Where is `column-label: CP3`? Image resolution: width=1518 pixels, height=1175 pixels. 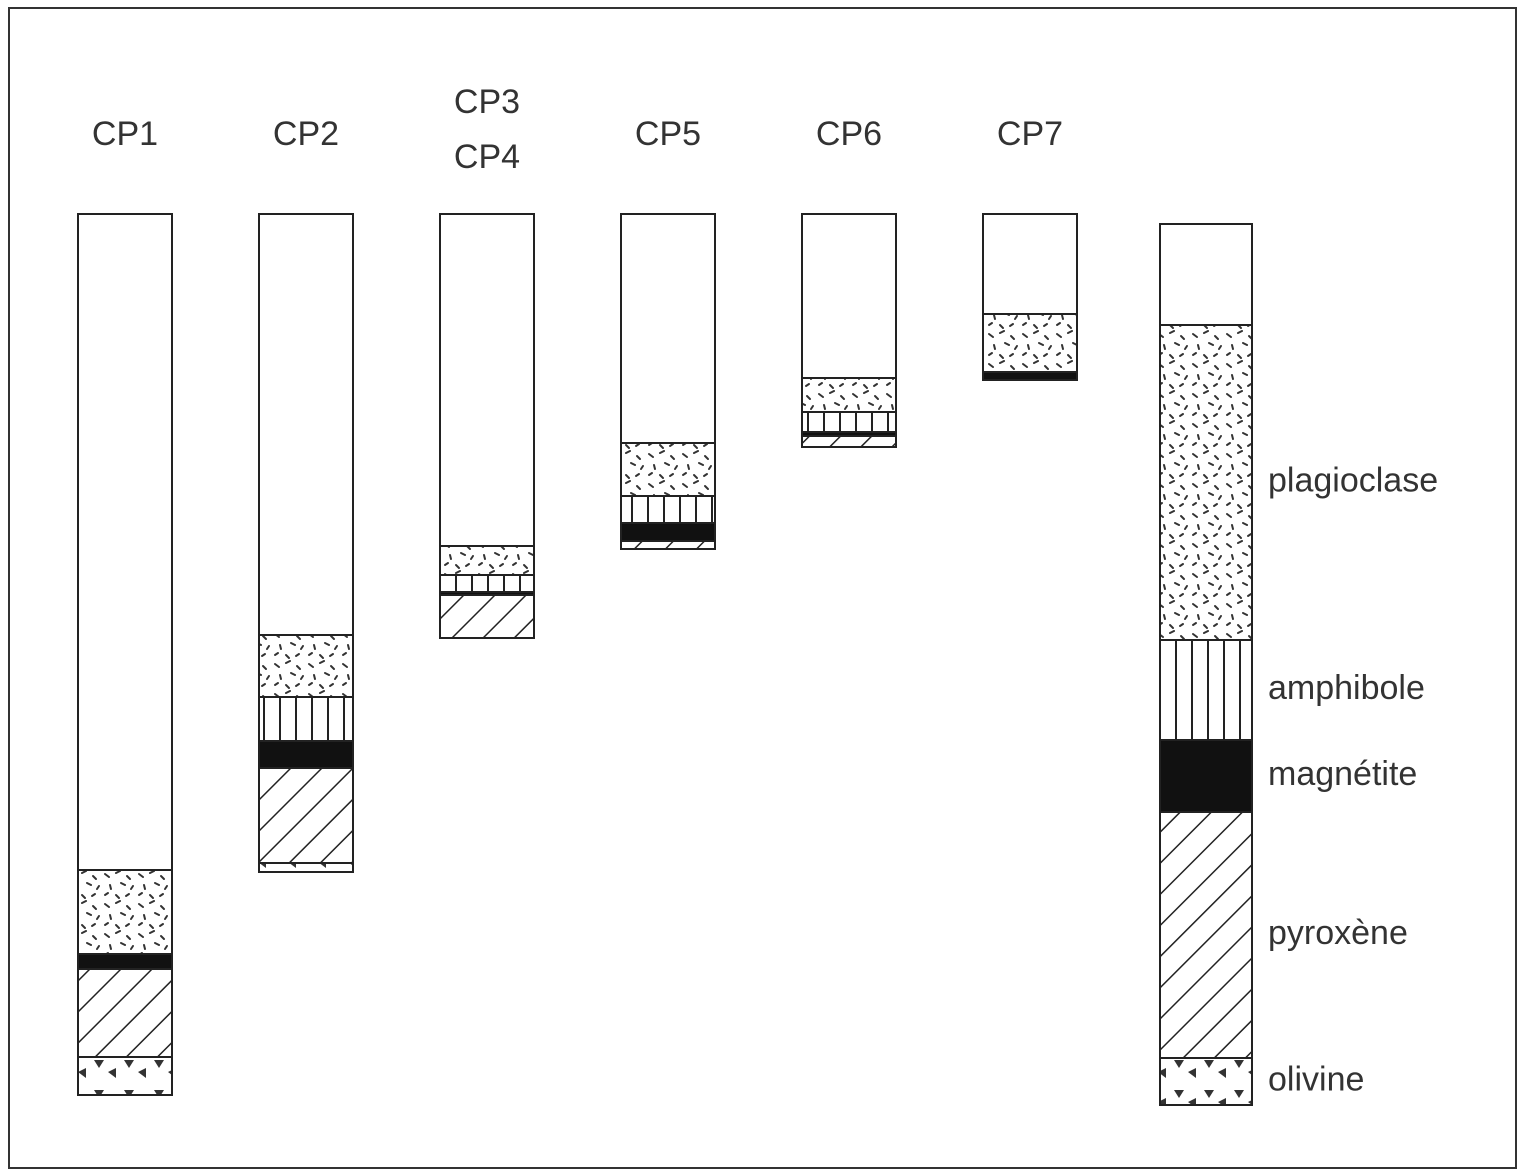 column-label: CP3 is located at coordinates (487, 102).